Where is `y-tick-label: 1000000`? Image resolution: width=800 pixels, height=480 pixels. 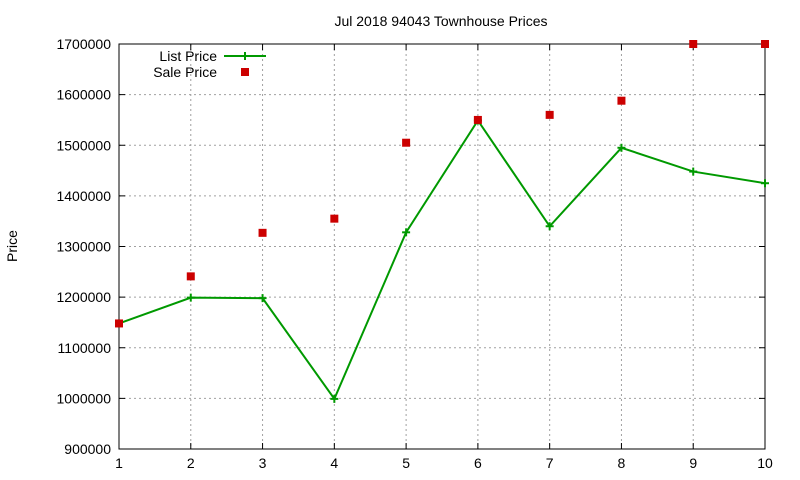 y-tick-label: 1000000 is located at coordinates (83, 398).